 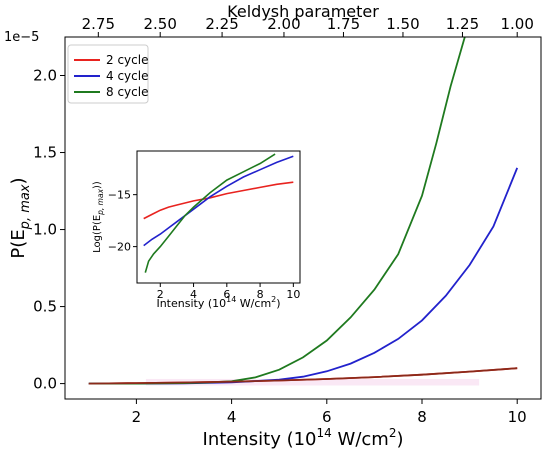 I want to click on inset-axes-frame, so click(x=218, y=217).